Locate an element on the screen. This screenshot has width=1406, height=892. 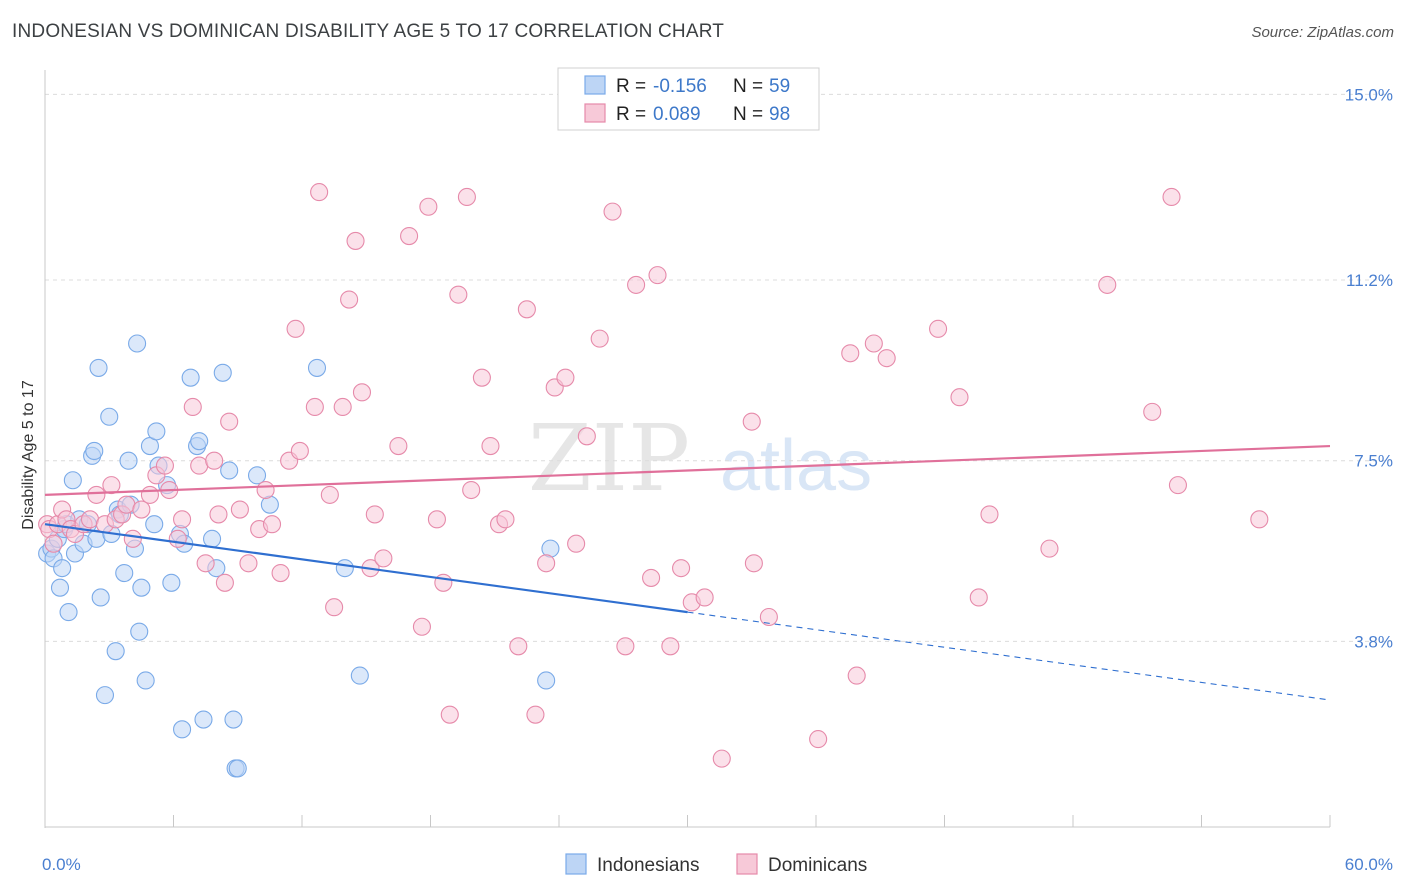
stats-r-value-dominicans: 0.089 is located at coordinates (677, 114).